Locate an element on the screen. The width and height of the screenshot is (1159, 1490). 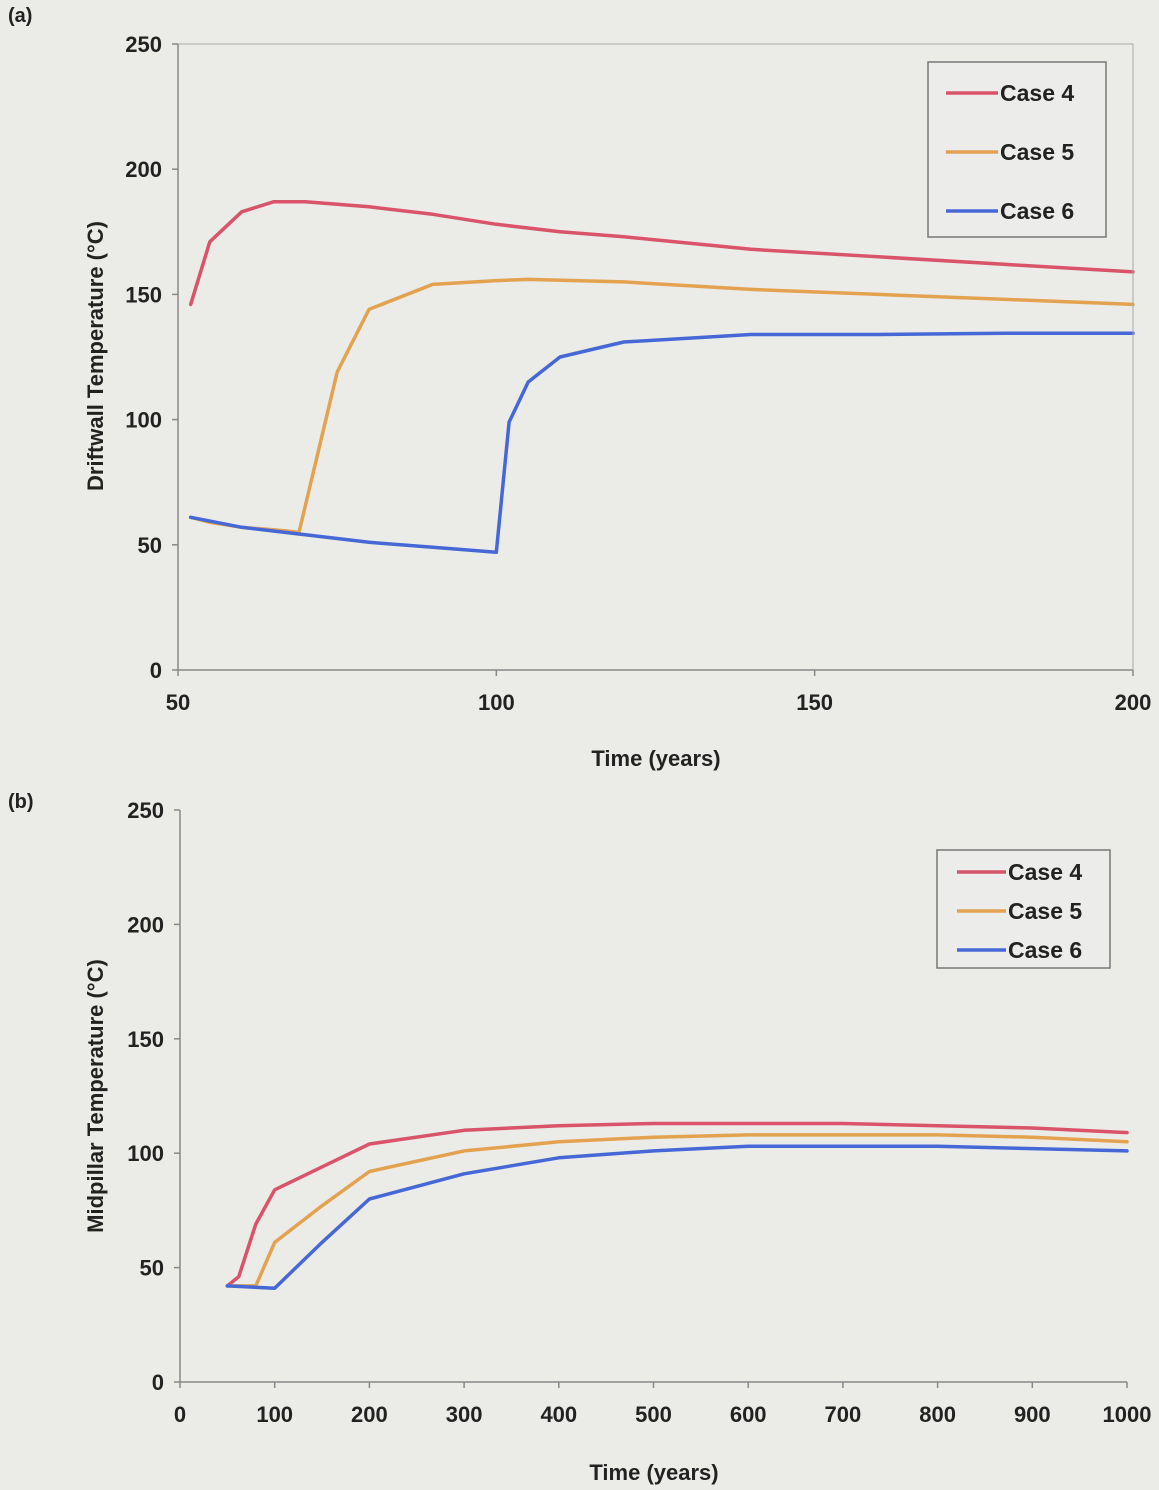
x-tick-label: 0 is located at coordinates (180, 1414).